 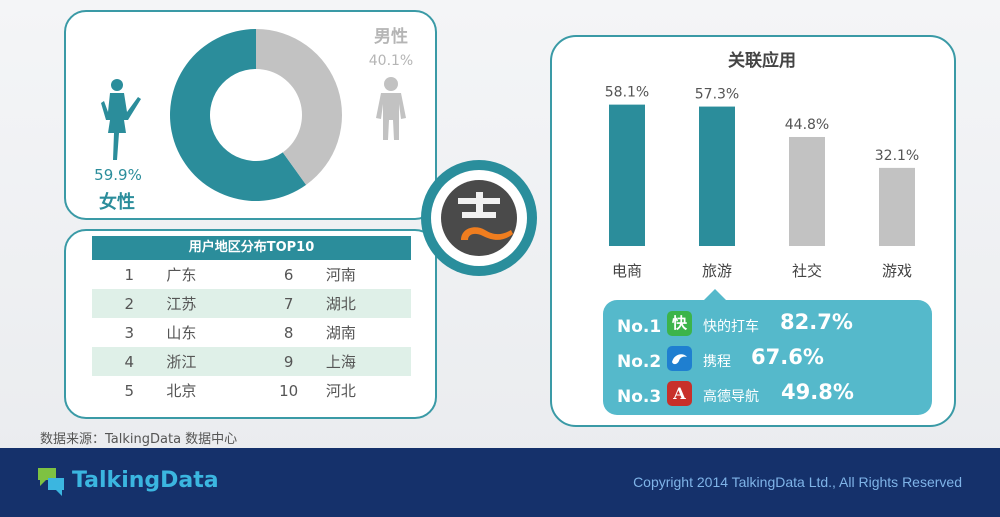 What do you see at coordinates (129, 361) in the screenshot?
I see `rank-cell: 4` at bounding box center [129, 361].